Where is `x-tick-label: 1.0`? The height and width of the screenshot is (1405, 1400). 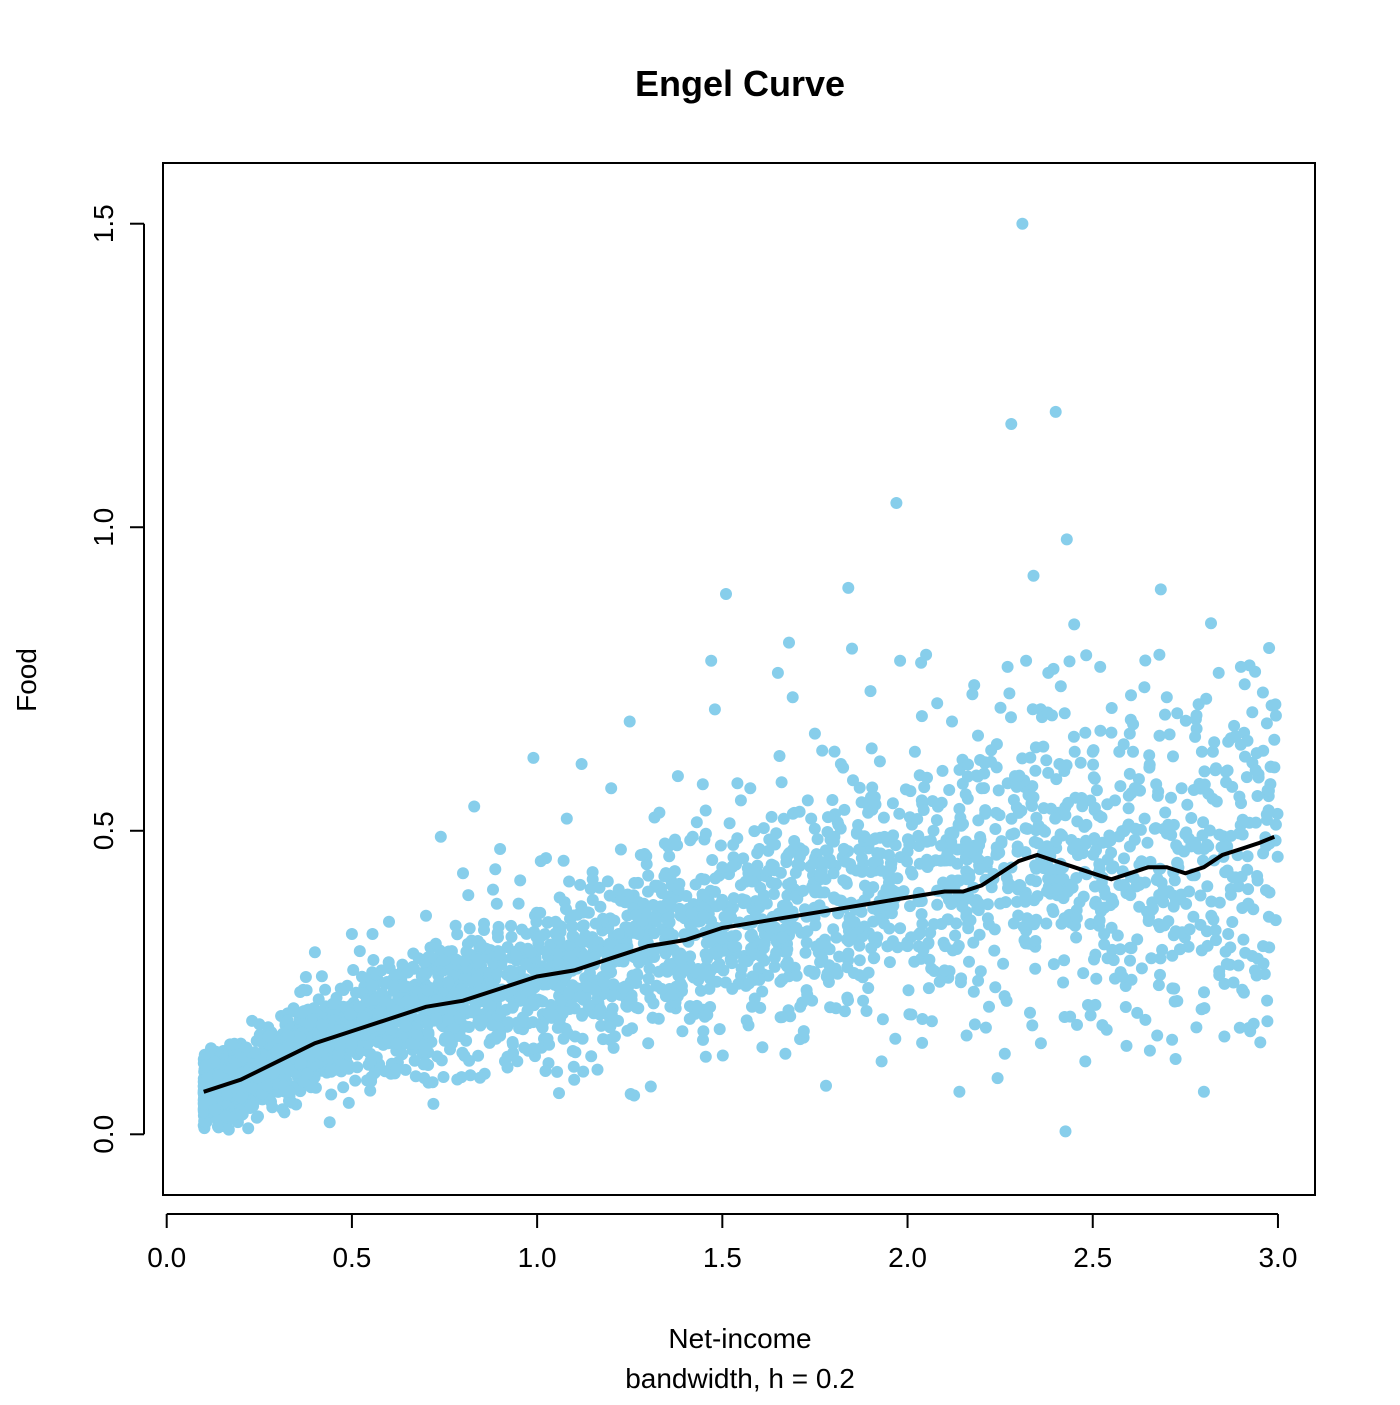
x-tick-label: 1.0 is located at coordinates (537, 1257).